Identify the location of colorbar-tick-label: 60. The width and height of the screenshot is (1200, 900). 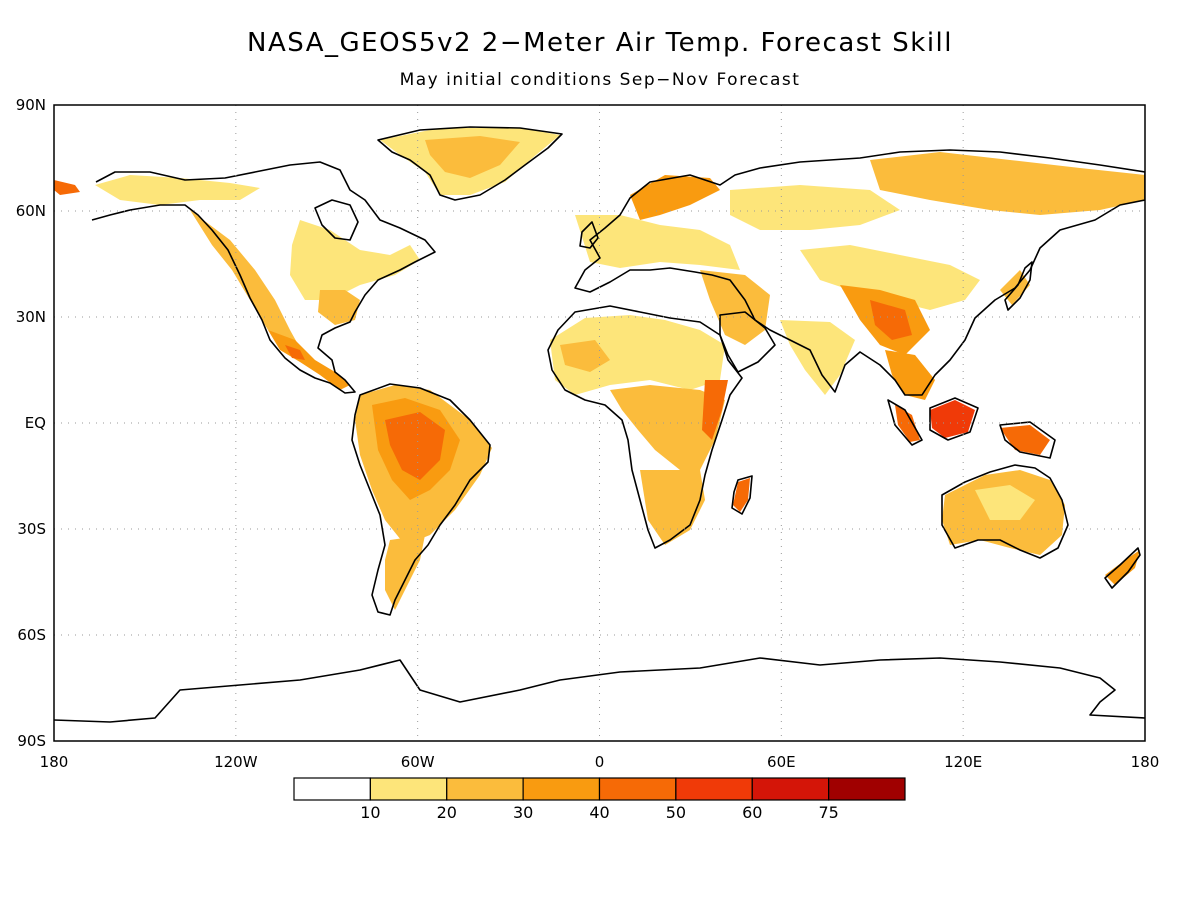
(752, 812).